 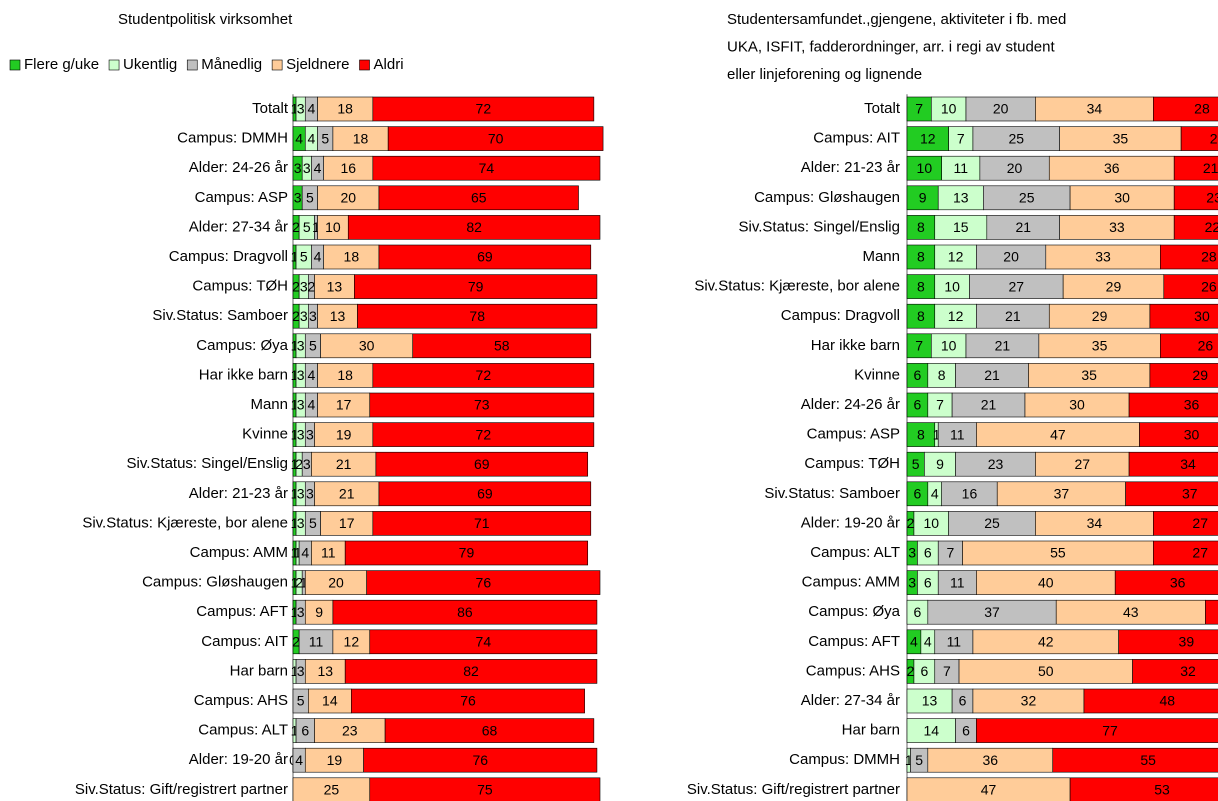 What do you see at coordinates (241, 197) in the screenshot?
I see `category-label: Campus: ASP` at bounding box center [241, 197].